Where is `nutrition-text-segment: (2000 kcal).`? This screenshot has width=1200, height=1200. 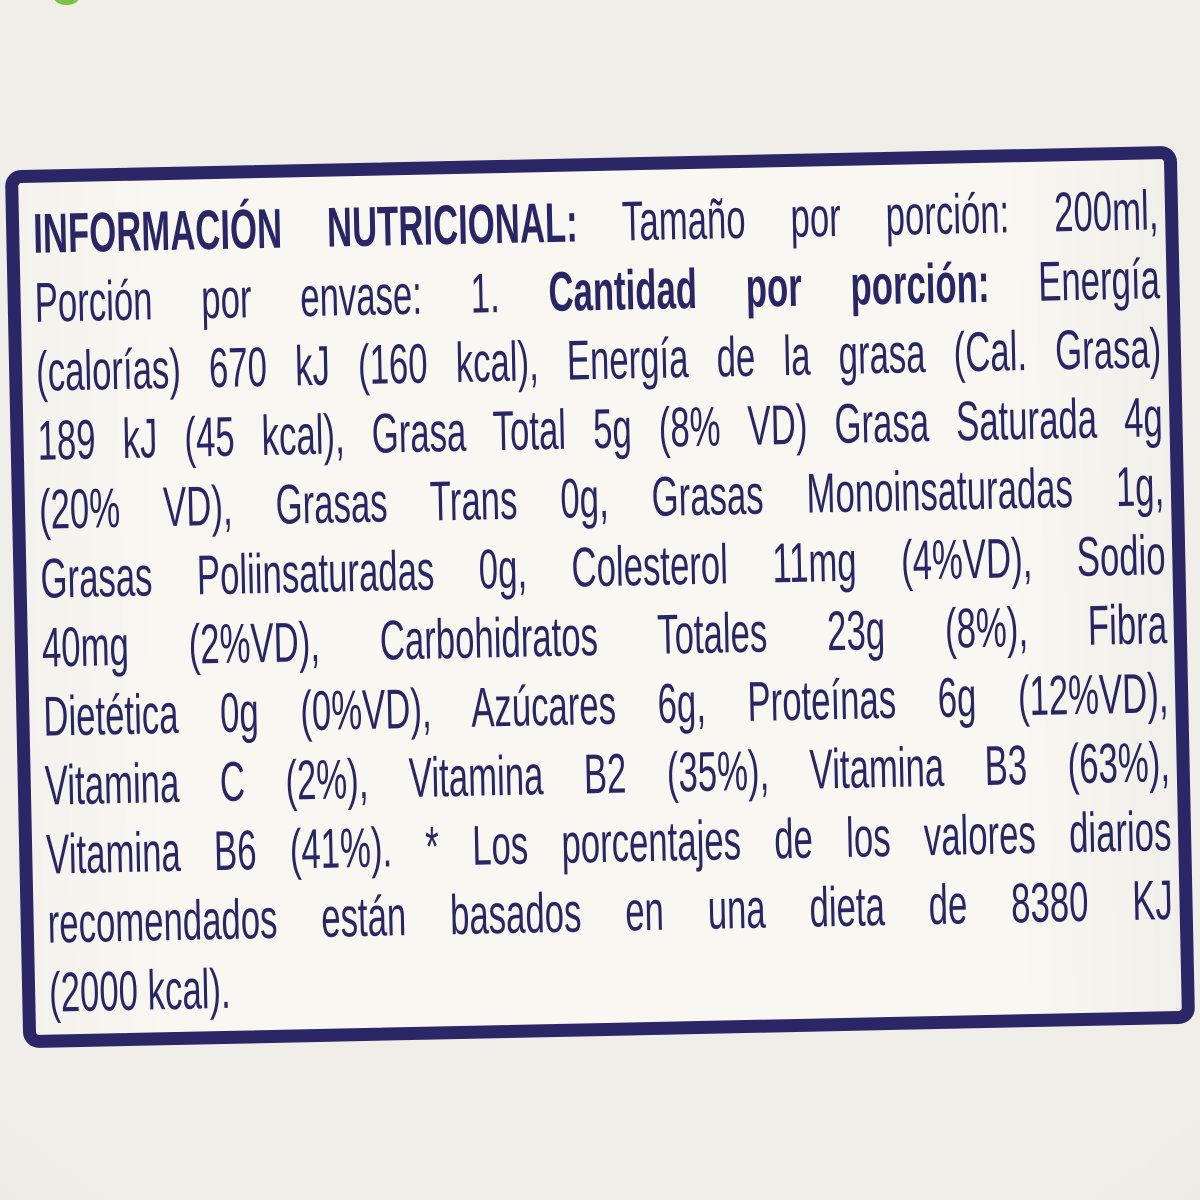
nutrition-text-segment: (2000 kcal). is located at coordinates (140, 990).